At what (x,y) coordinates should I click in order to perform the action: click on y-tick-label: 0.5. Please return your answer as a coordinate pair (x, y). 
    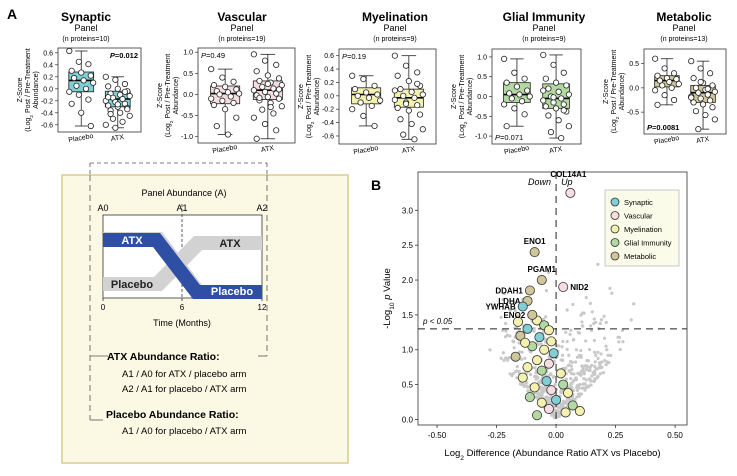
    Looking at the image, I should click on (408, 385).